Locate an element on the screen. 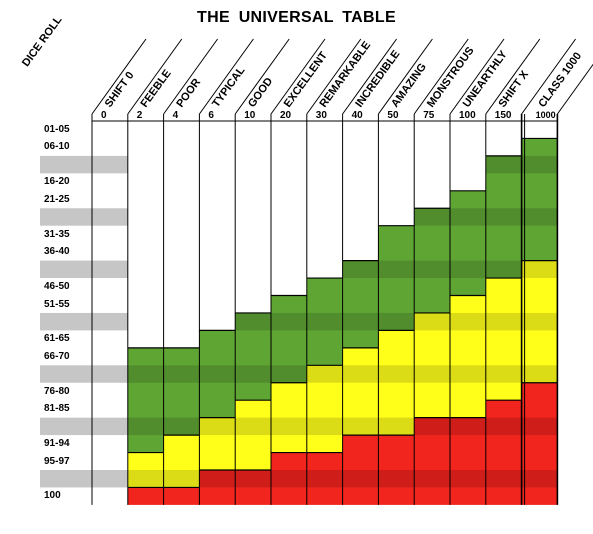  column-value: 100 is located at coordinates (467, 115).